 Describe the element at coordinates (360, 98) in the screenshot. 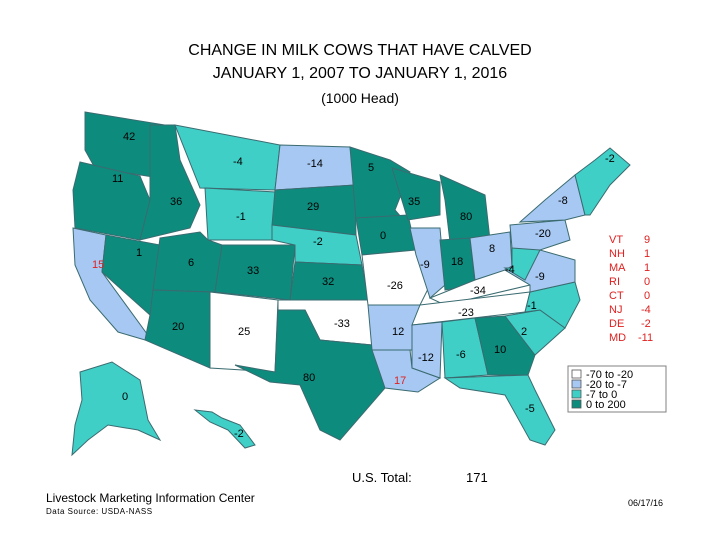

I see `subtitle: (1000 Head)` at that location.